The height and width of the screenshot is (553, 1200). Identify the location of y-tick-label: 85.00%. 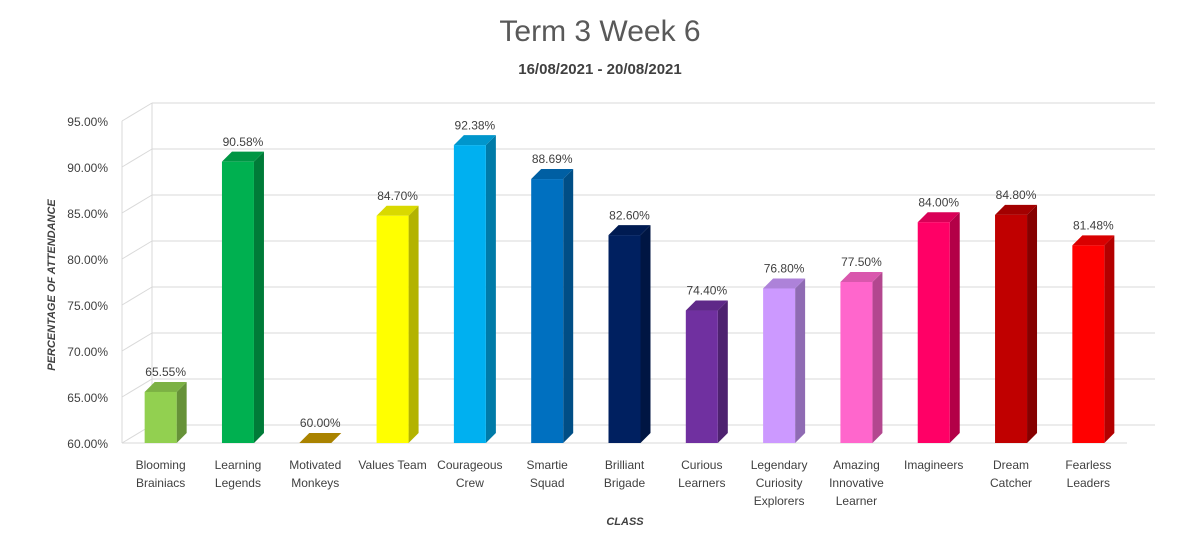
(87, 214).